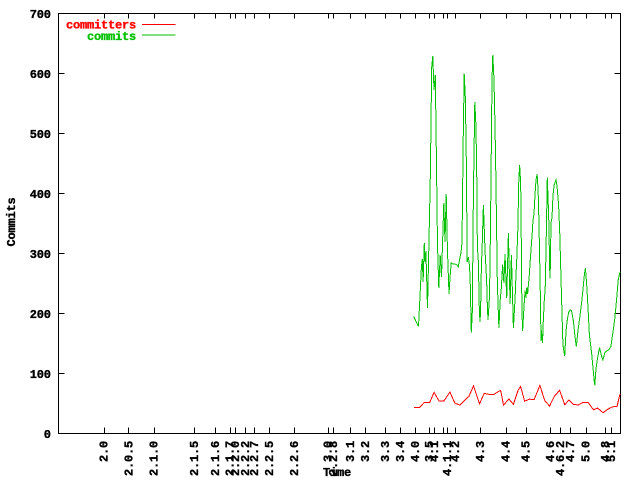 The height and width of the screenshot is (480, 640). I want to click on svg-text: 2.1.0, so click(155, 458).